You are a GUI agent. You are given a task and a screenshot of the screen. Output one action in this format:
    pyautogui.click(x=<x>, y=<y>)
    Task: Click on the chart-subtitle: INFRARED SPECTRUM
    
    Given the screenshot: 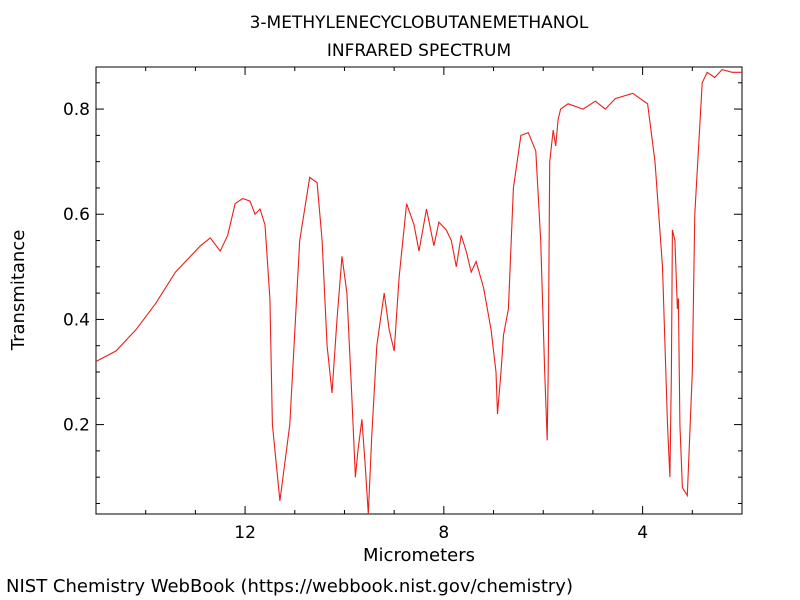 What is the action you would take?
    pyautogui.click(x=419, y=51)
    